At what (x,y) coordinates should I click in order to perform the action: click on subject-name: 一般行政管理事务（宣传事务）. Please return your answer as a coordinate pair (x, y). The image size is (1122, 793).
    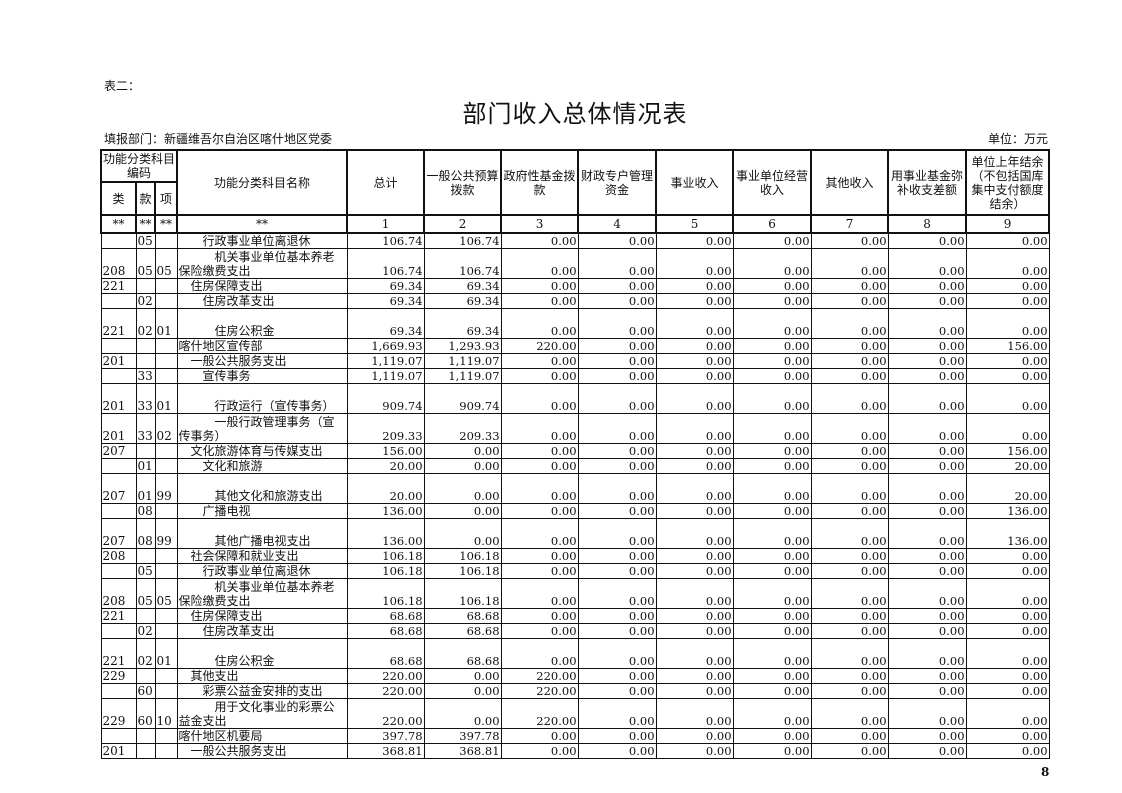
    Looking at the image, I should click on (262, 428).